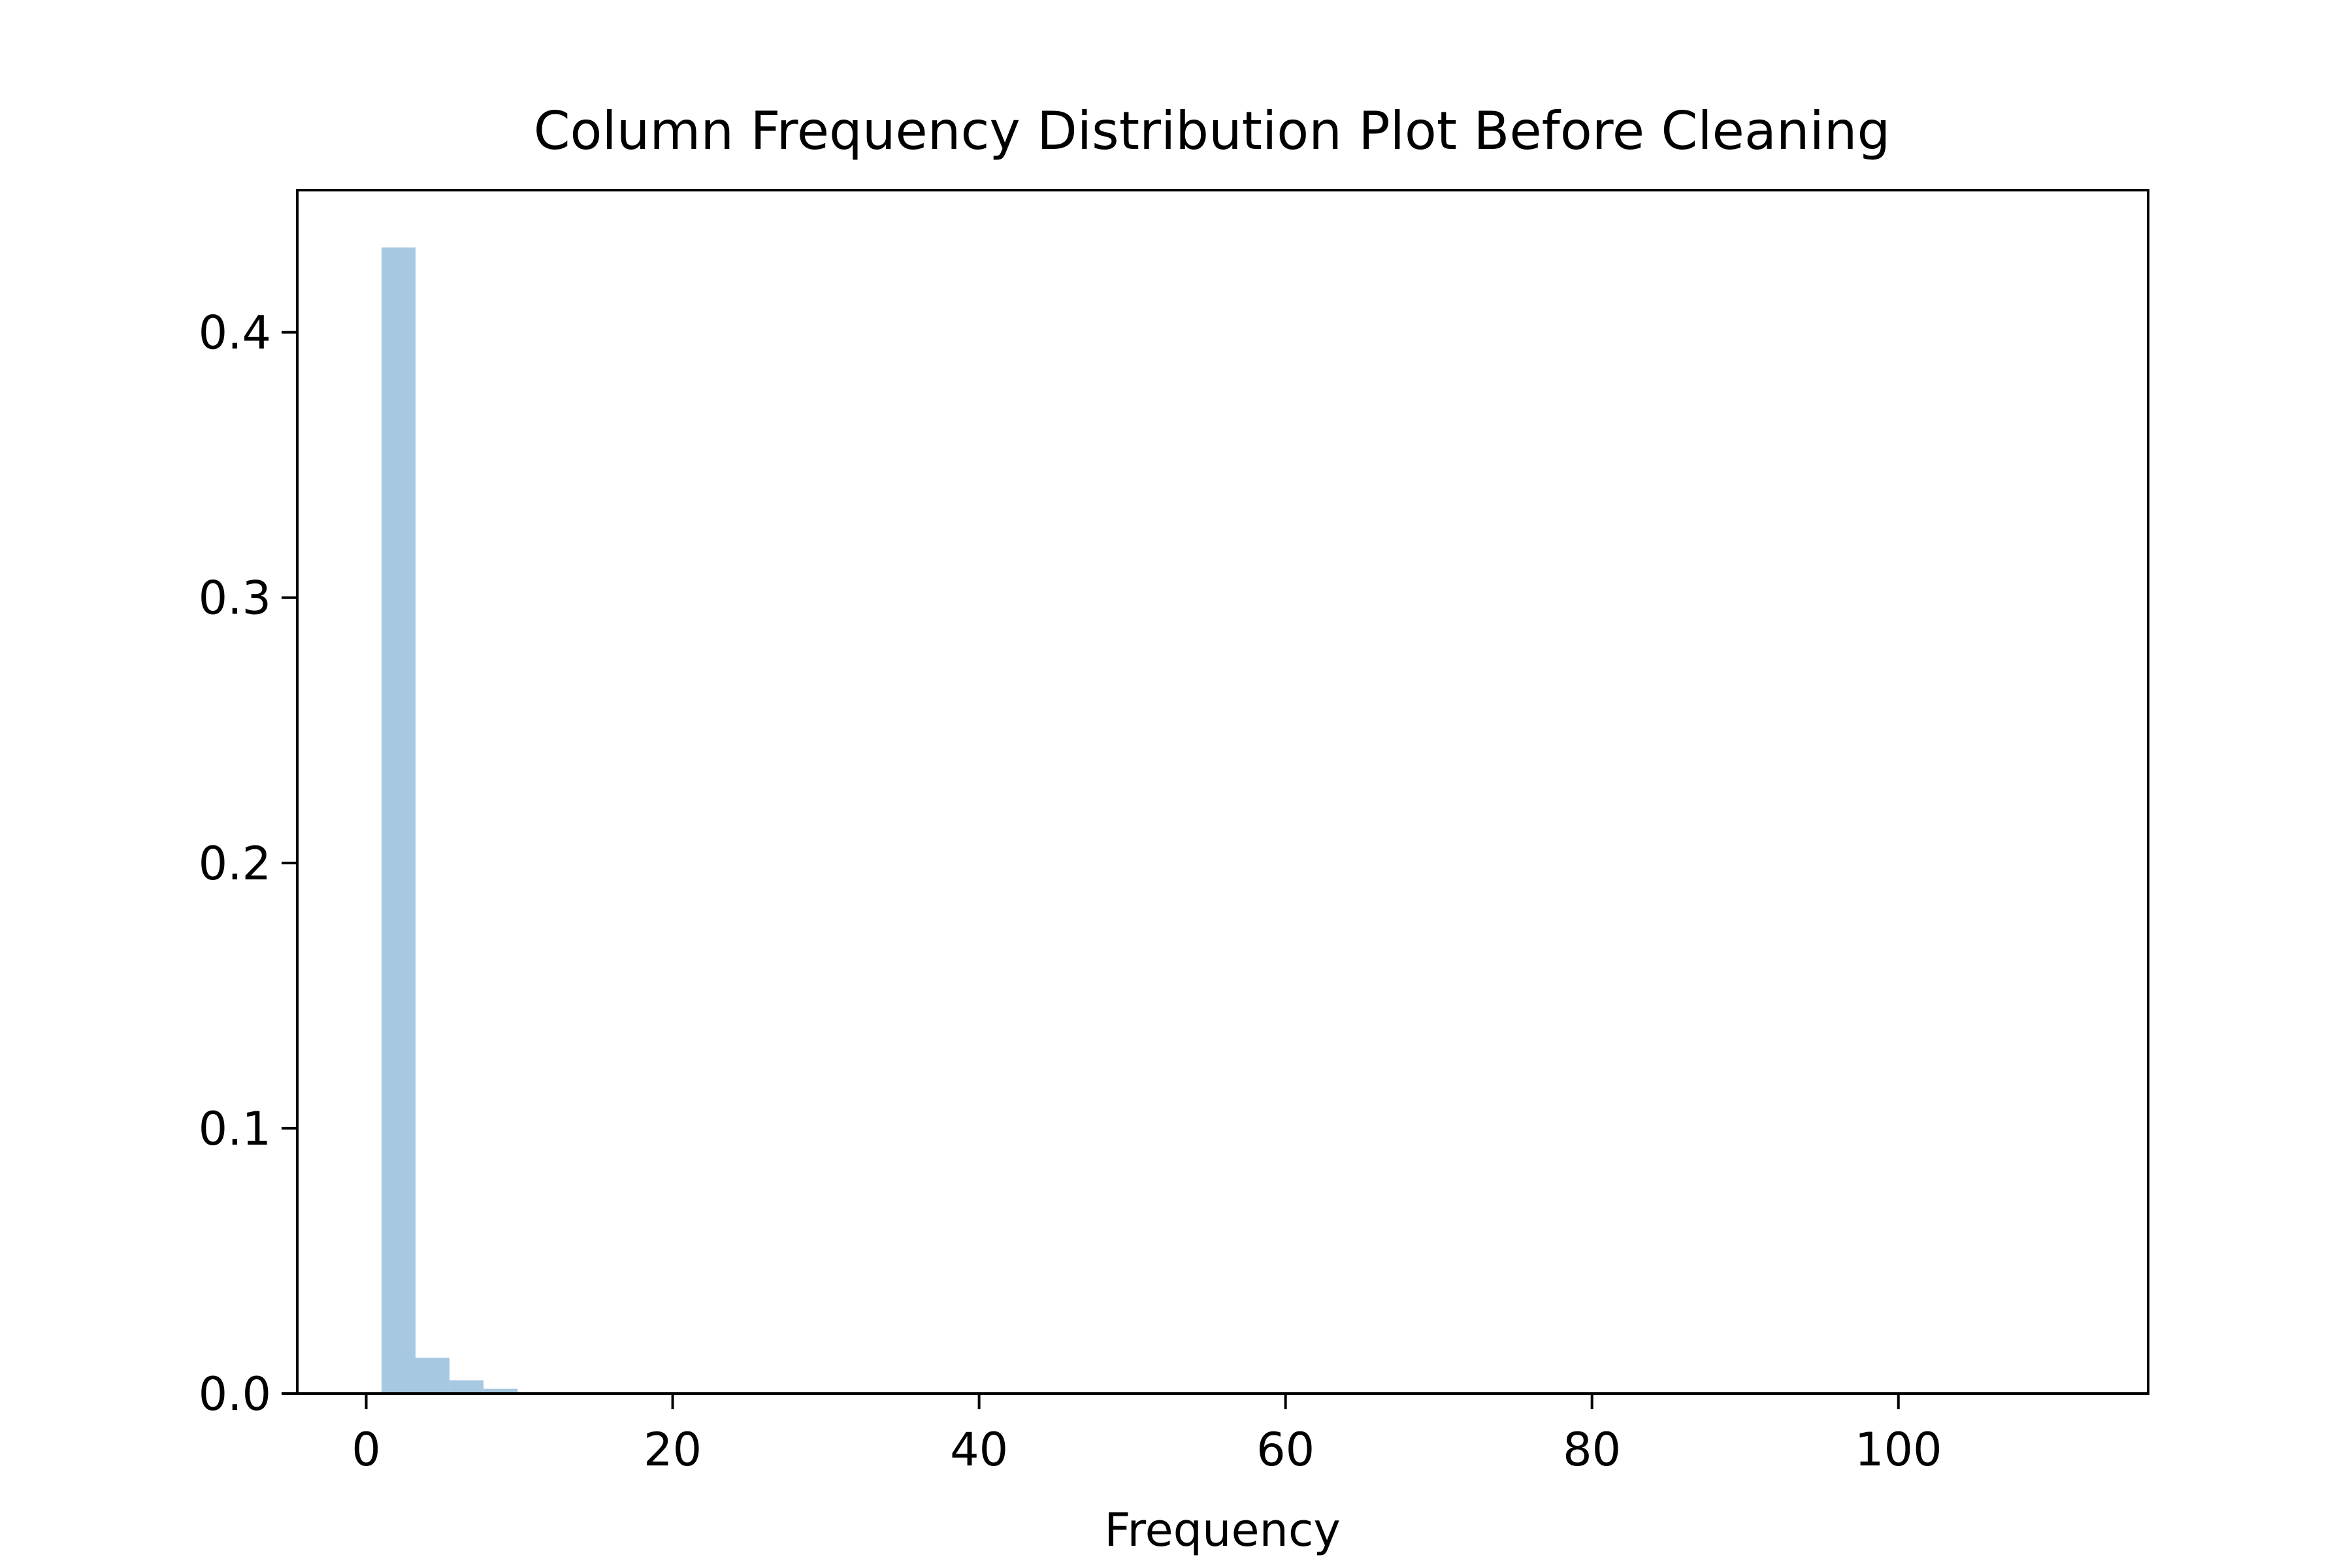 The image size is (2352, 1568). I want to click on bars-group, so click(500, 820).